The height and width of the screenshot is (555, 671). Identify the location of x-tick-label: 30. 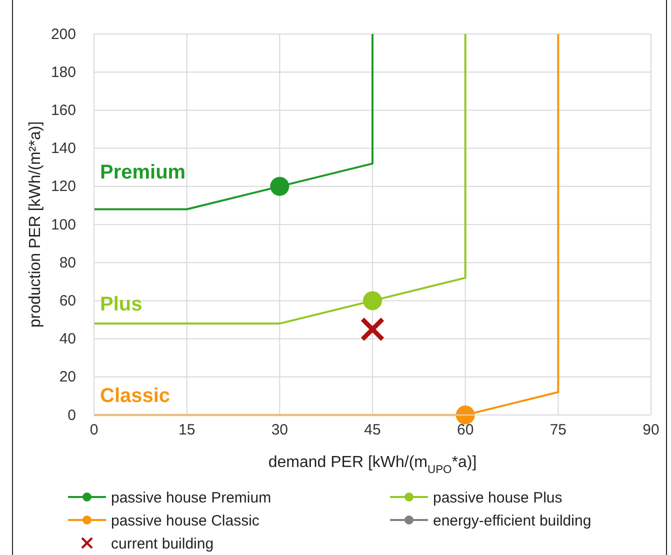
(279, 430).